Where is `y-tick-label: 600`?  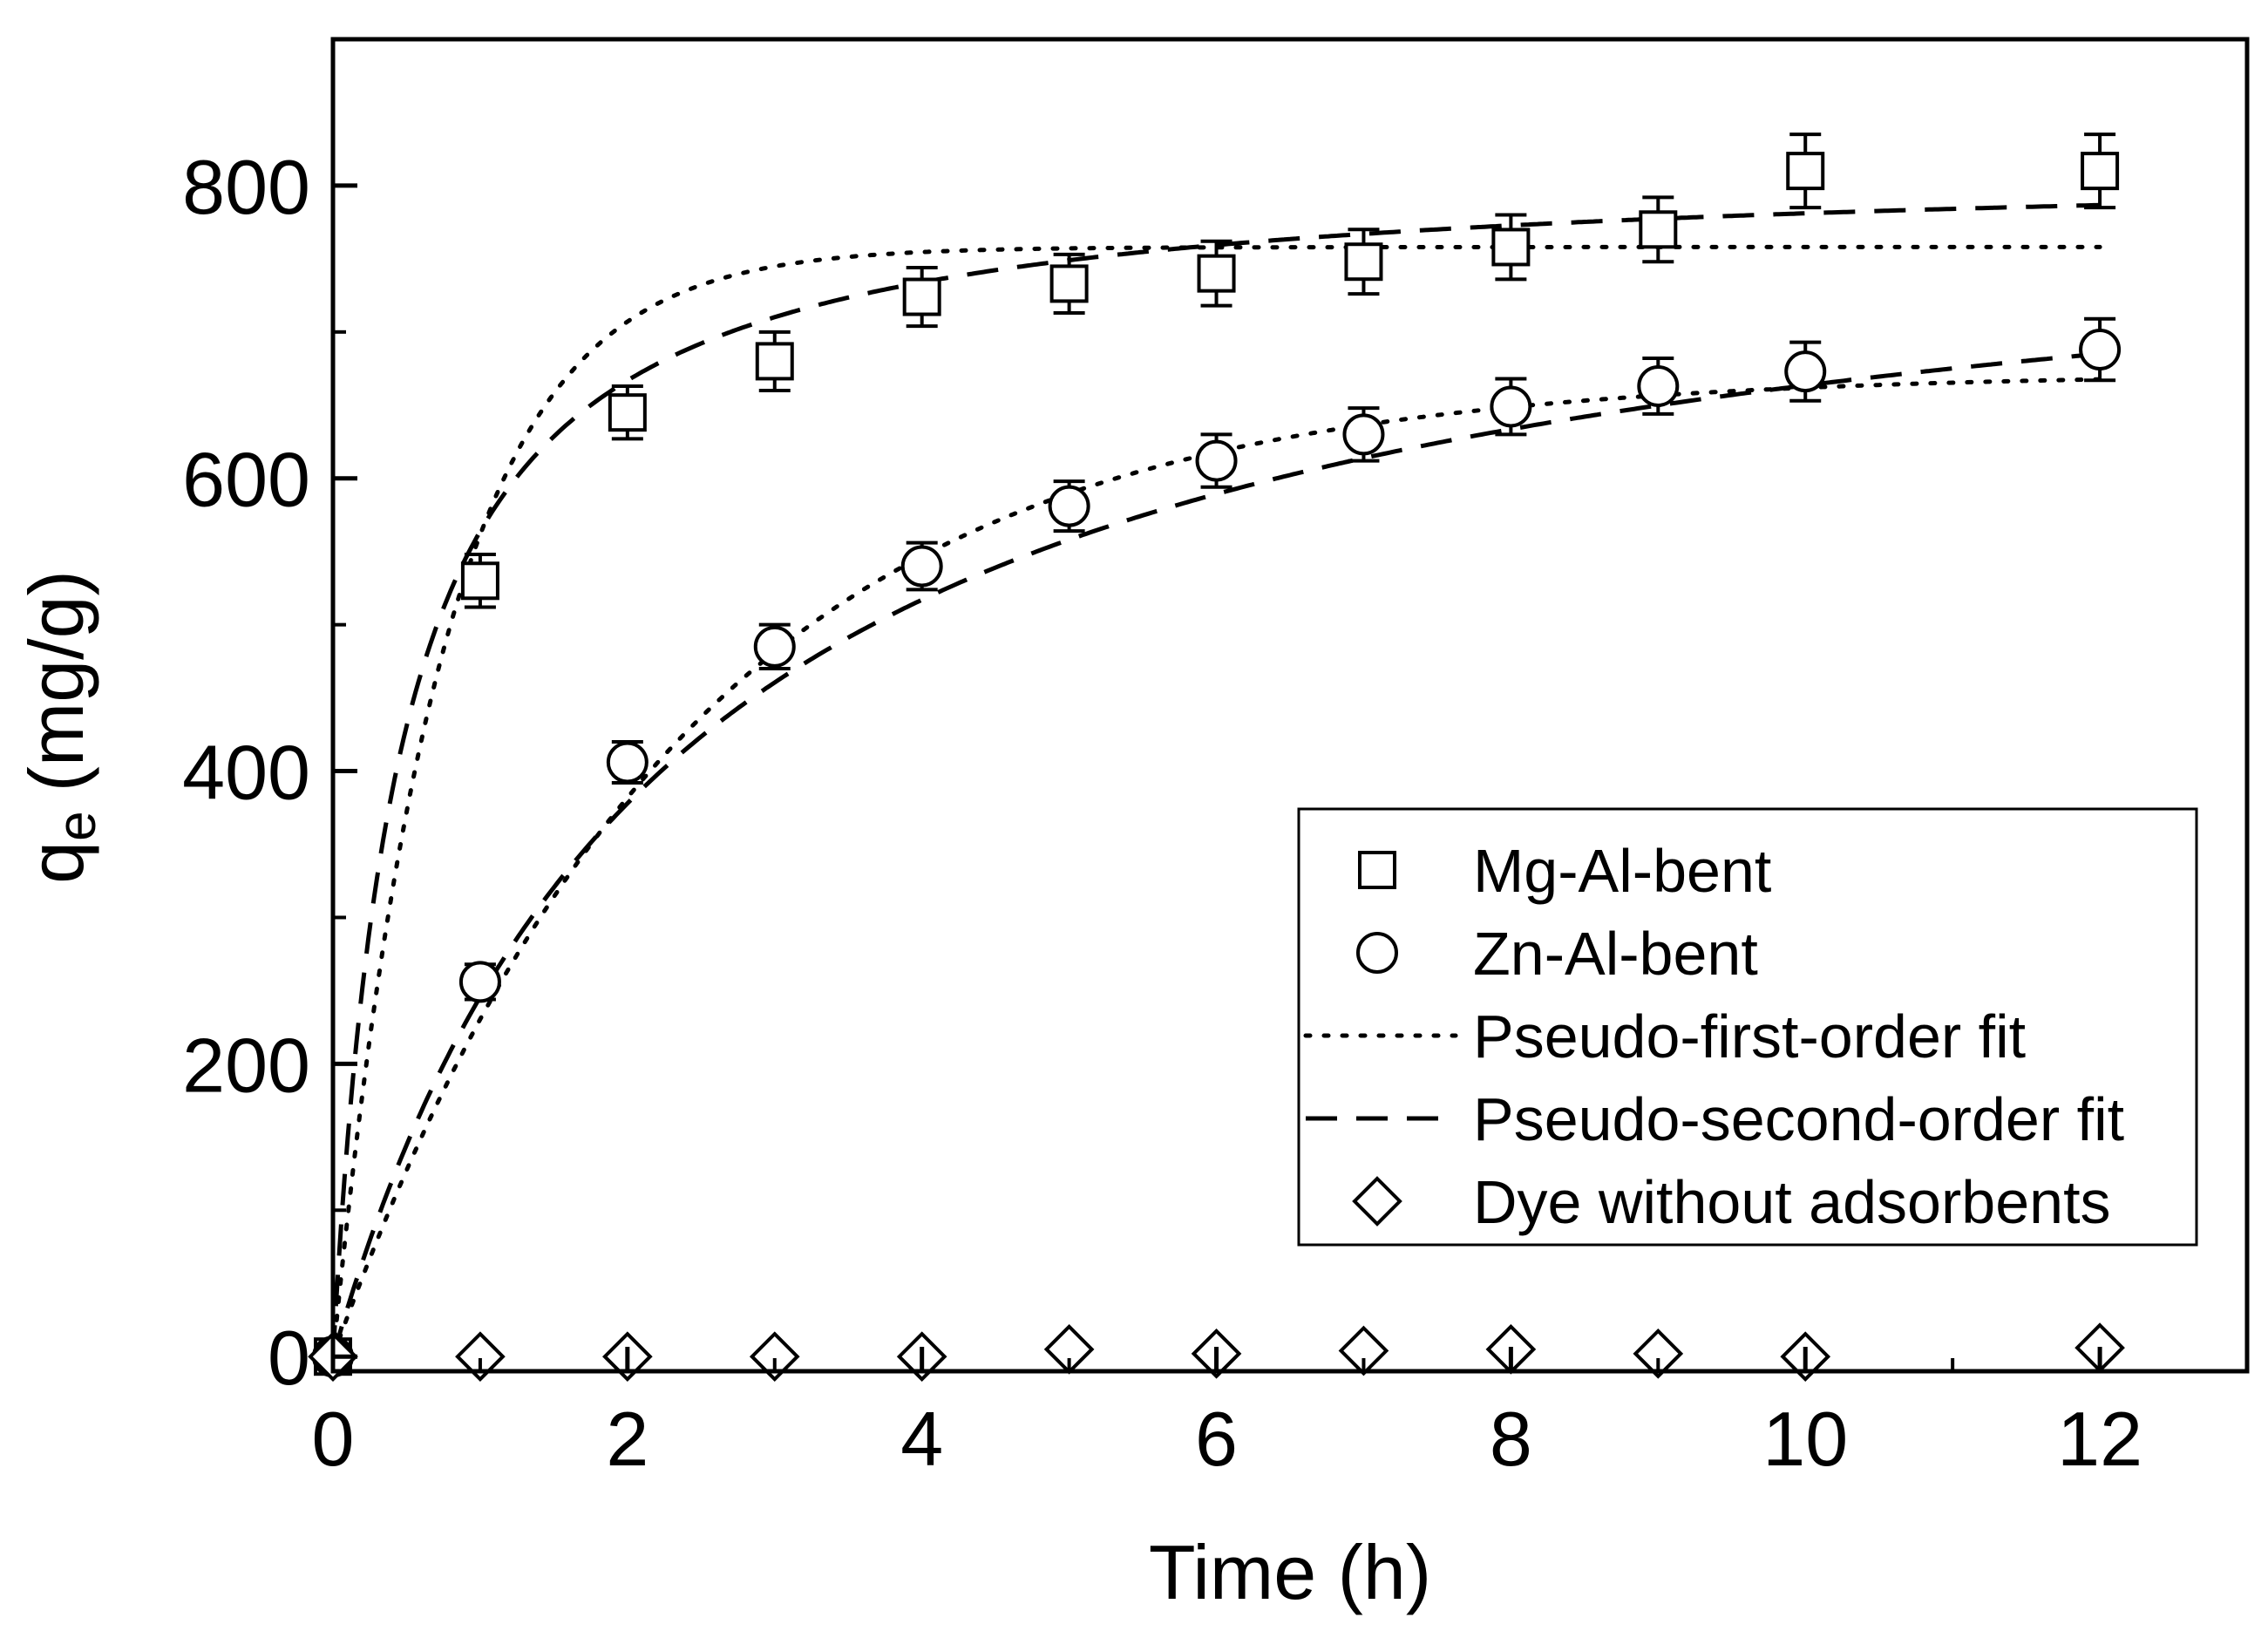
y-tick-label: 600 is located at coordinates (246, 480).